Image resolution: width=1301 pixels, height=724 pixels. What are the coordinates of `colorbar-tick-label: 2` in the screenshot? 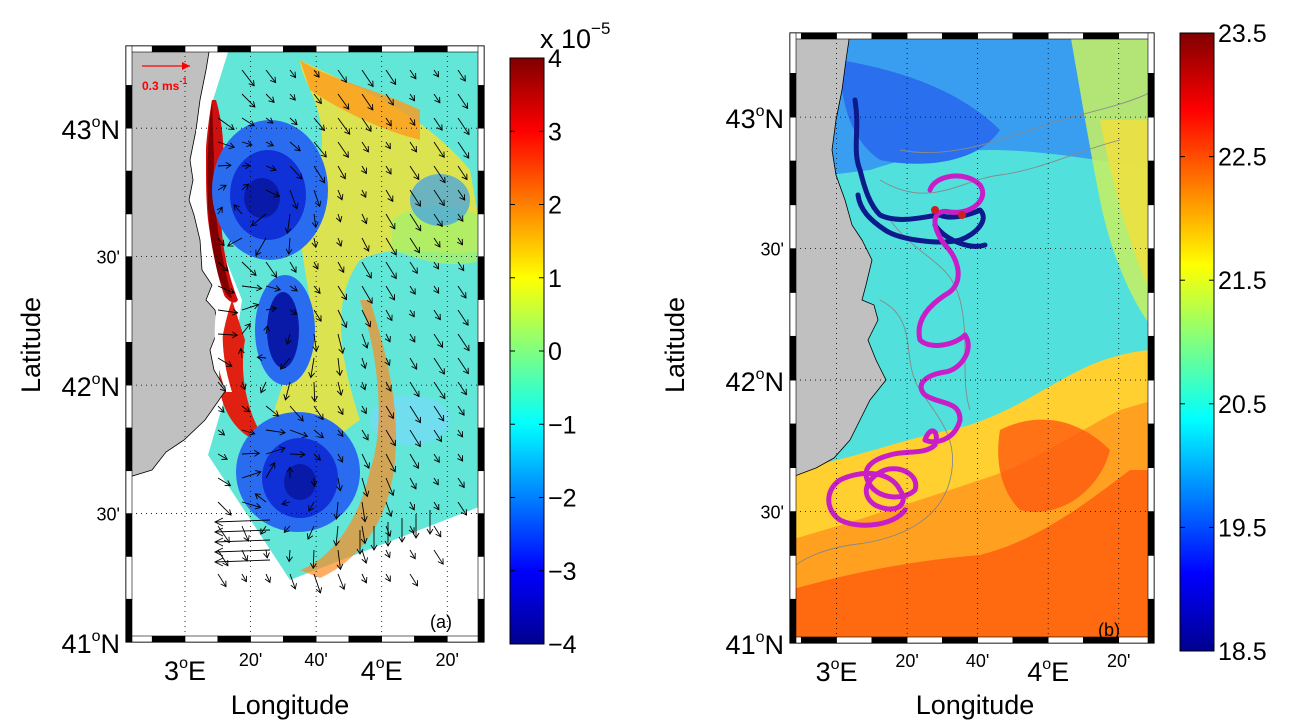 It's located at (555, 206).